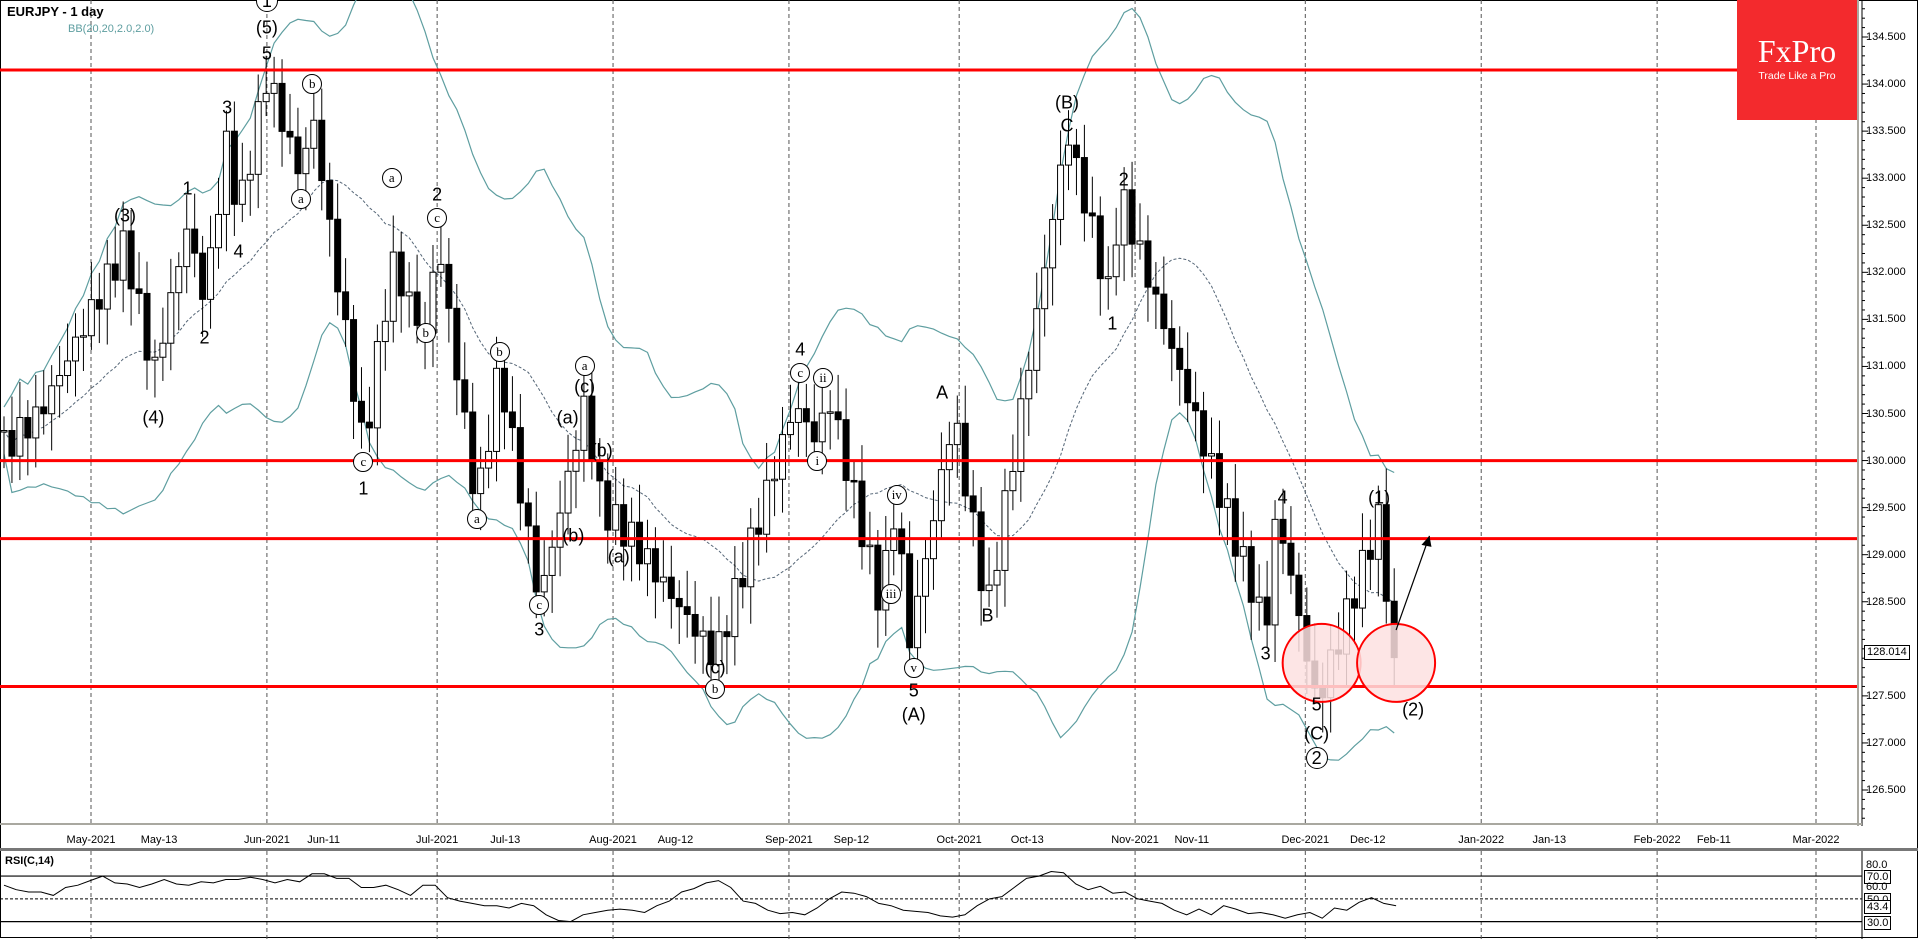 The width and height of the screenshot is (1918, 944). What do you see at coordinates (159, 840) in the screenshot?
I see `time-tick-label: May-13` at bounding box center [159, 840].